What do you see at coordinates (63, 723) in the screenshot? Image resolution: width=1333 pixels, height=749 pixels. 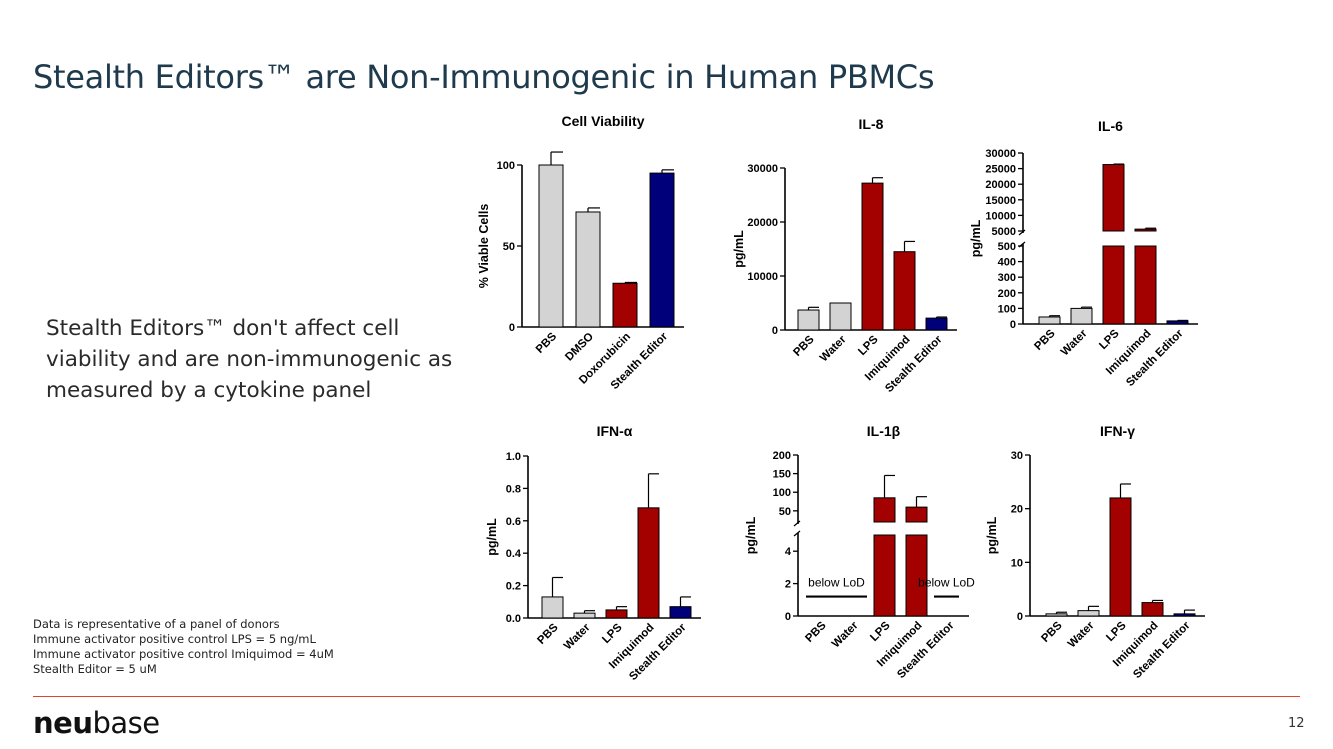 I see `logo-bold-part: neu` at bounding box center [63, 723].